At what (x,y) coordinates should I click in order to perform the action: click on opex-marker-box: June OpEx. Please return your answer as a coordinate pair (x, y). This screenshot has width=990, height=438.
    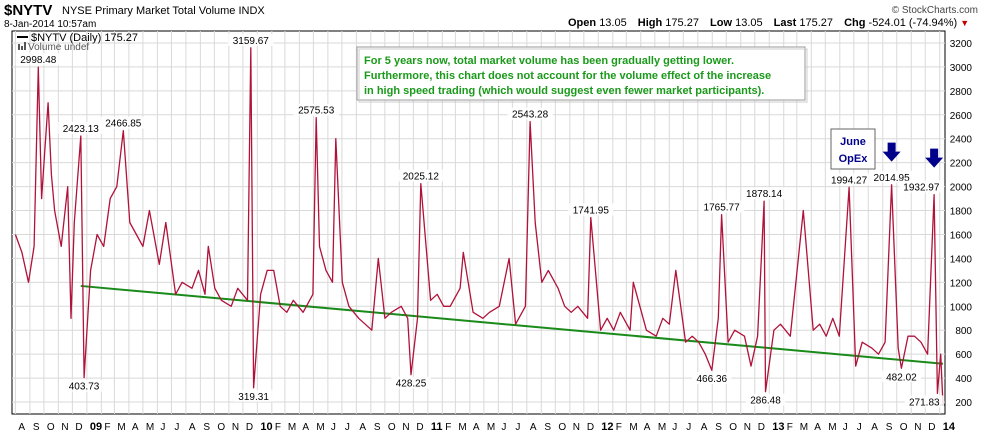
    Looking at the image, I should click on (853, 149).